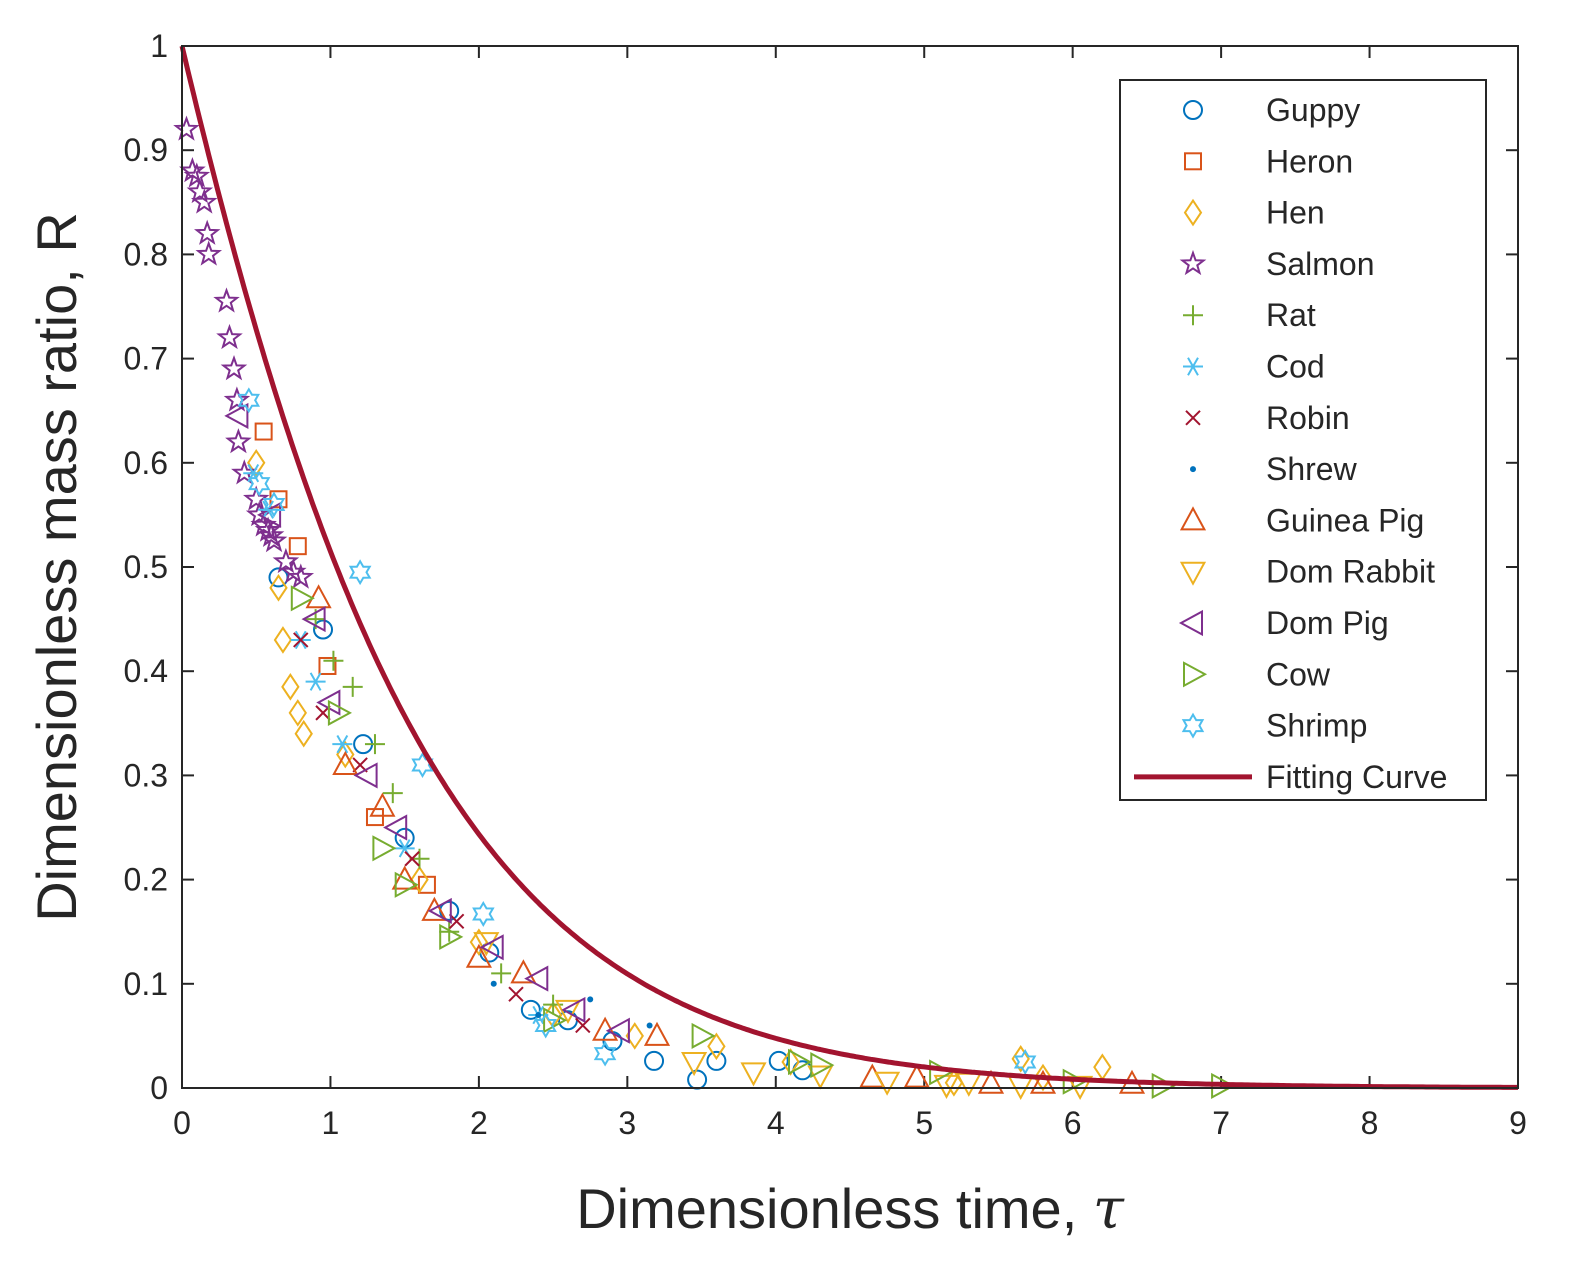 The image size is (1592, 1287). Describe the element at coordinates (146, 150) in the screenshot. I see `y-tick-label: 0.9` at that location.